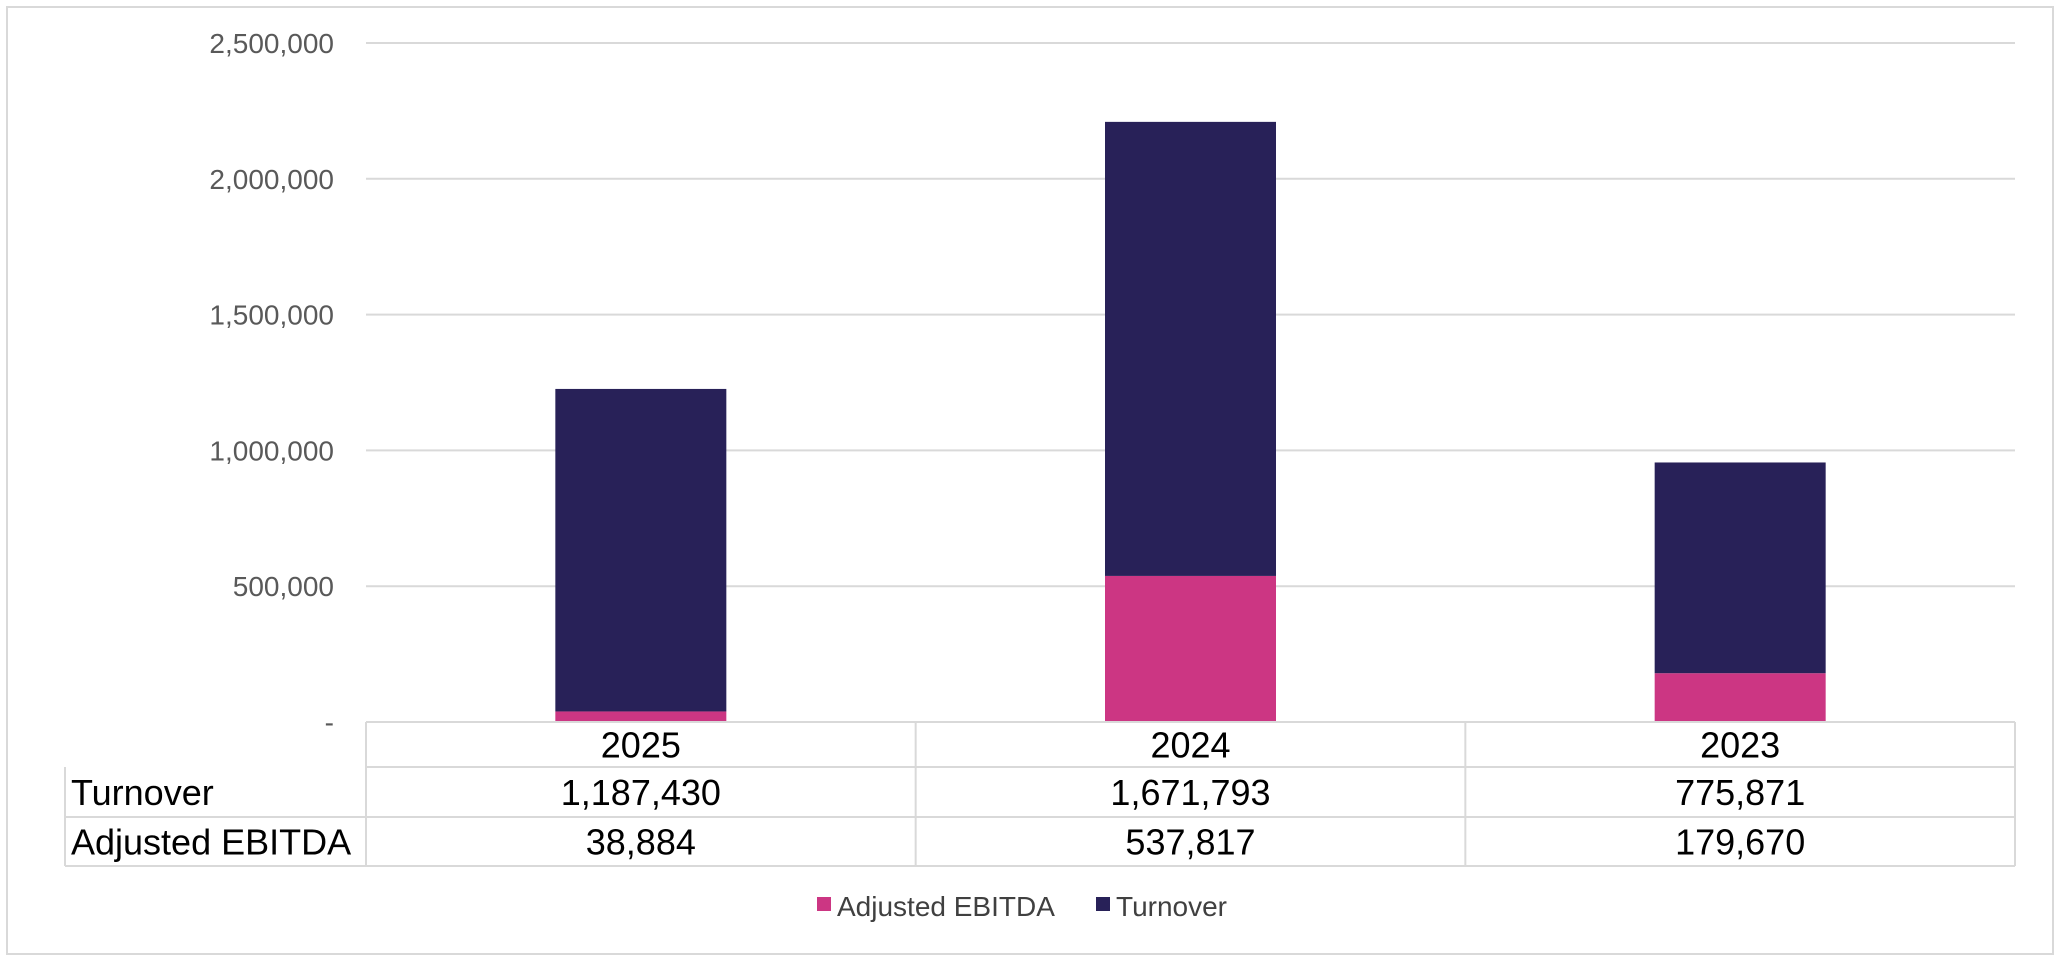 The height and width of the screenshot is (961, 2058). I want to click on y-tick-label: 500,000, so click(283, 586).